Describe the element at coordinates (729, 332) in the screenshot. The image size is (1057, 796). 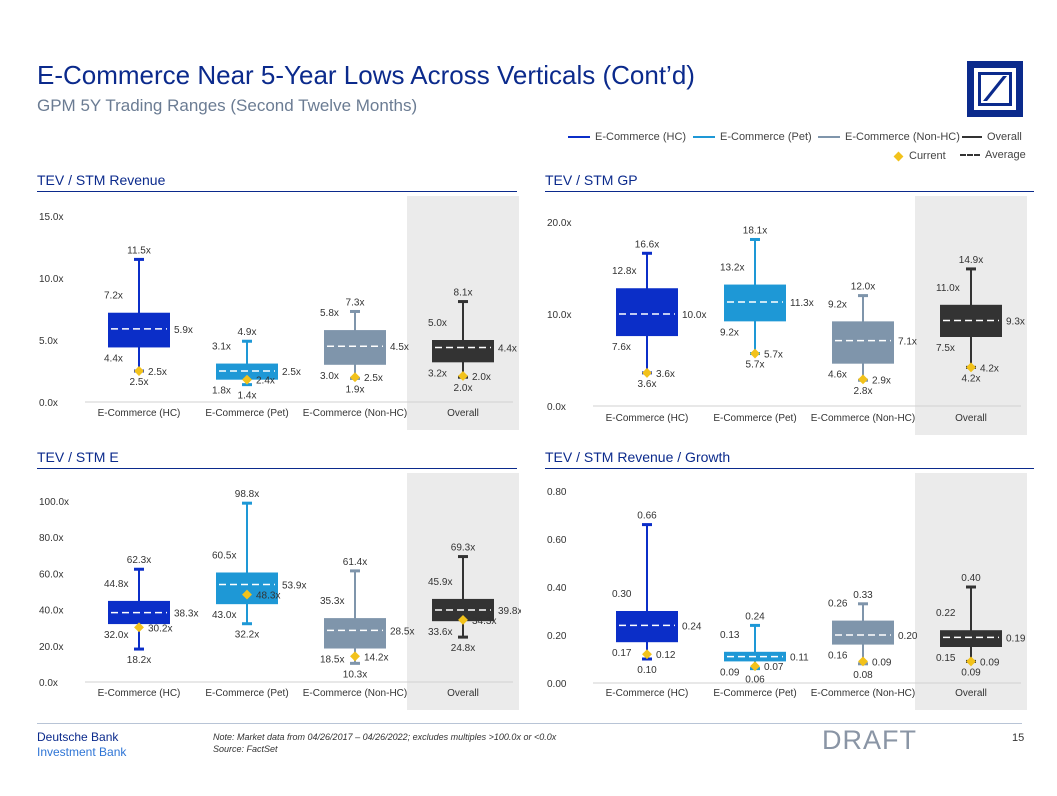
I see `label-q1-pet: 9.2x` at that location.